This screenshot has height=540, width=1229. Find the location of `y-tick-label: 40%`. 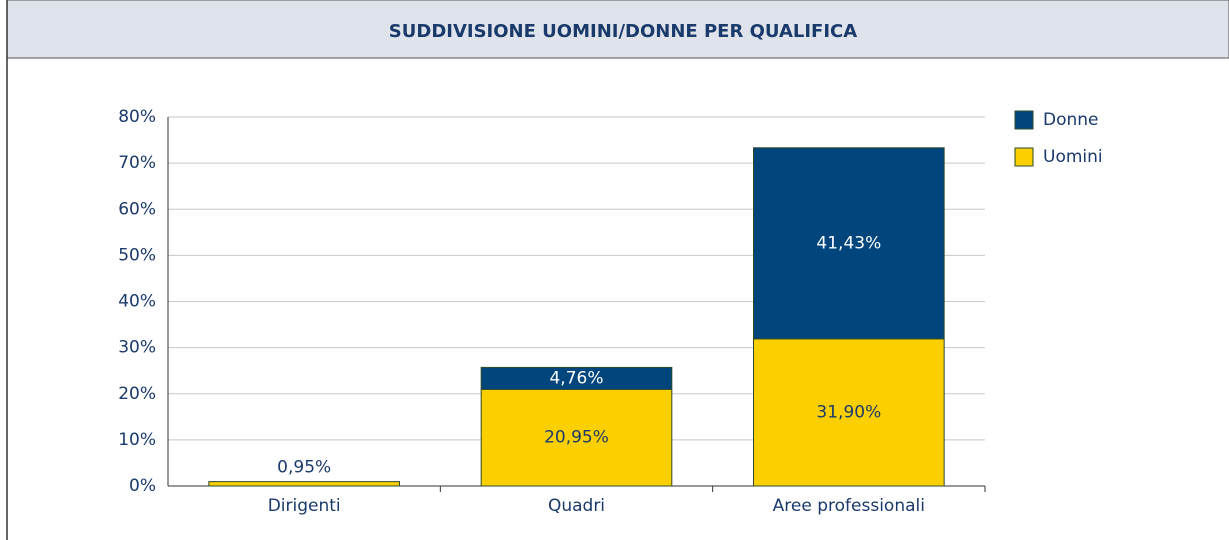

y-tick-label: 40% is located at coordinates (137, 302).